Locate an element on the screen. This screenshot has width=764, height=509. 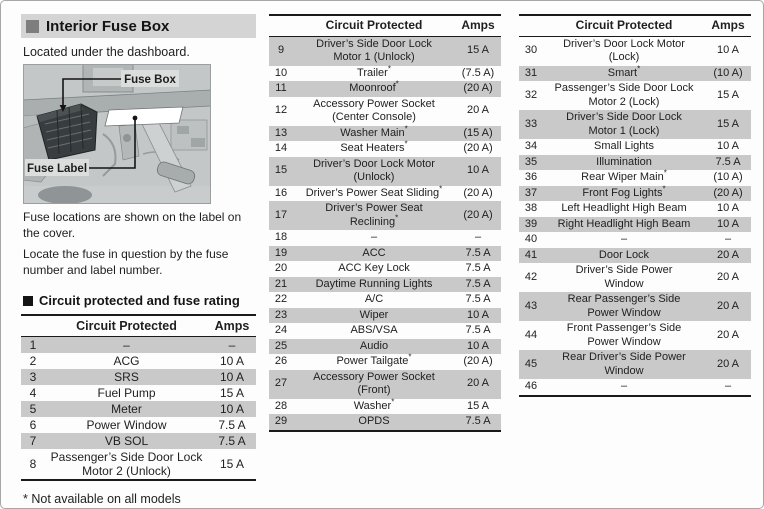
fuse-row: 28 Washer* 15 A is located at coordinates (385, 405).